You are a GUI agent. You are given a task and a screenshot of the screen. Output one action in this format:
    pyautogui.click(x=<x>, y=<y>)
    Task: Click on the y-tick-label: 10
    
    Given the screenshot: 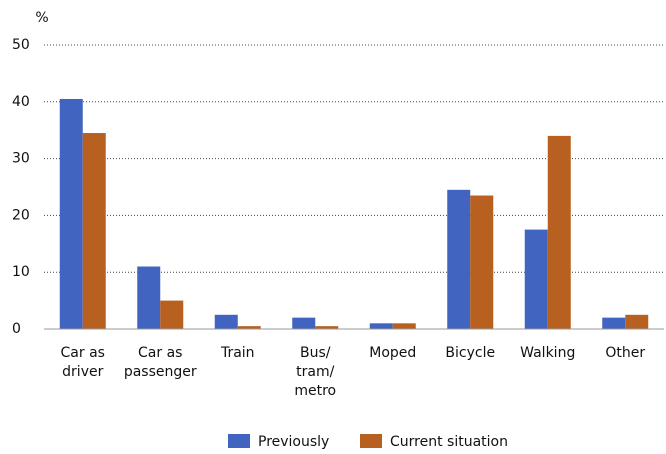 What is the action you would take?
    pyautogui.click(x=21, y=272)
    